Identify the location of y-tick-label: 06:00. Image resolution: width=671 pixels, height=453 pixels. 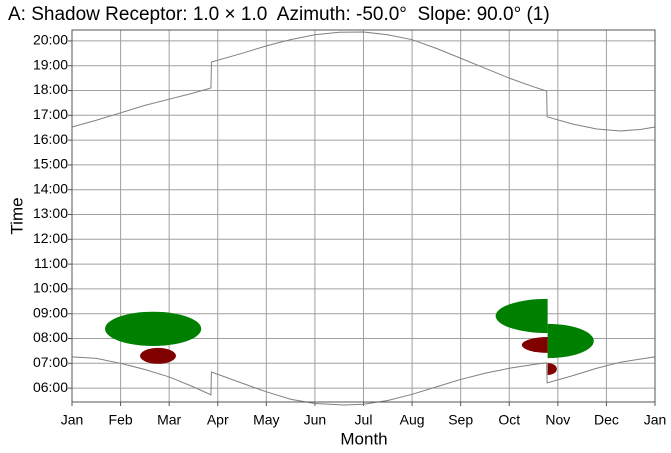
(50, 387).